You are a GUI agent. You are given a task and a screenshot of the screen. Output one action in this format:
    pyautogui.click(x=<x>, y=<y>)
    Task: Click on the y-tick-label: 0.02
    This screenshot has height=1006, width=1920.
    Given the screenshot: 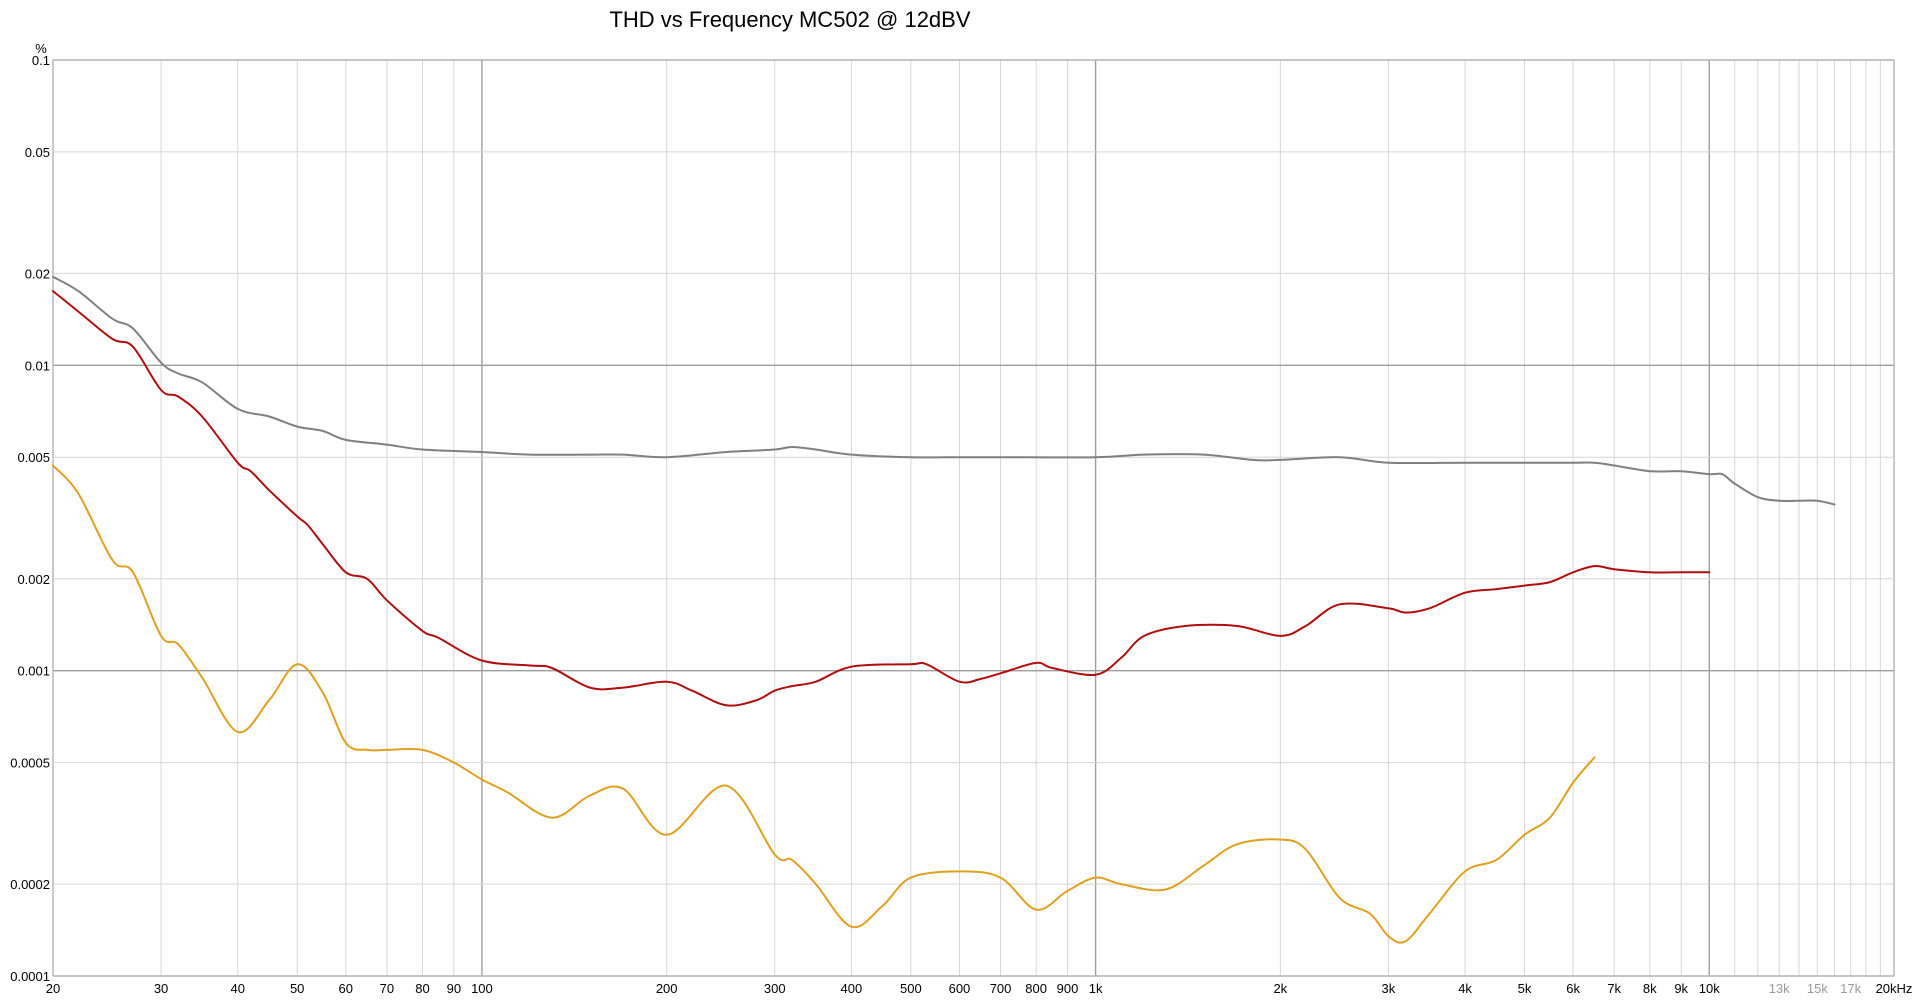 What is the action you would take?
    pyautogui.click(x=37, y=273)
    